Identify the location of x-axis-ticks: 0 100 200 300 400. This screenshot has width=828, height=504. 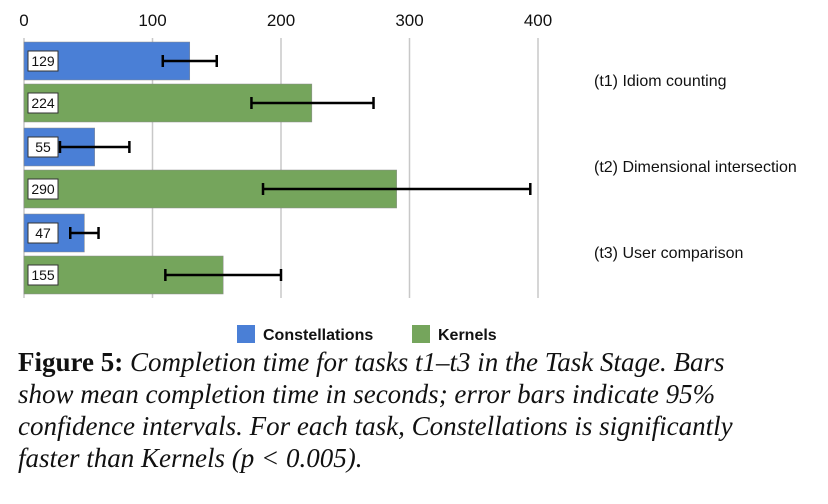
(285, 20).